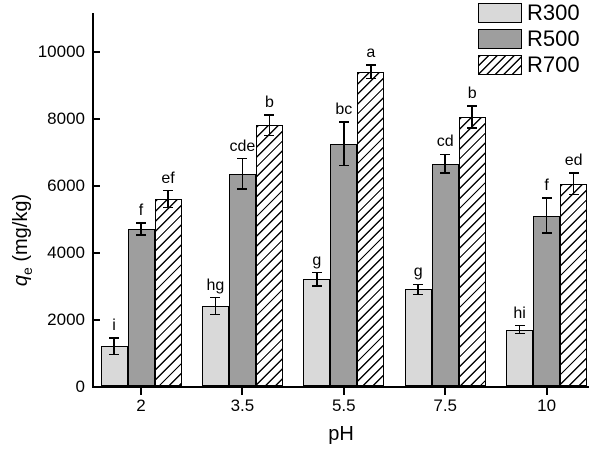 This screenshot has height=452, width=600. I want to click on y-tick-label: 8000, so click(66, 118).